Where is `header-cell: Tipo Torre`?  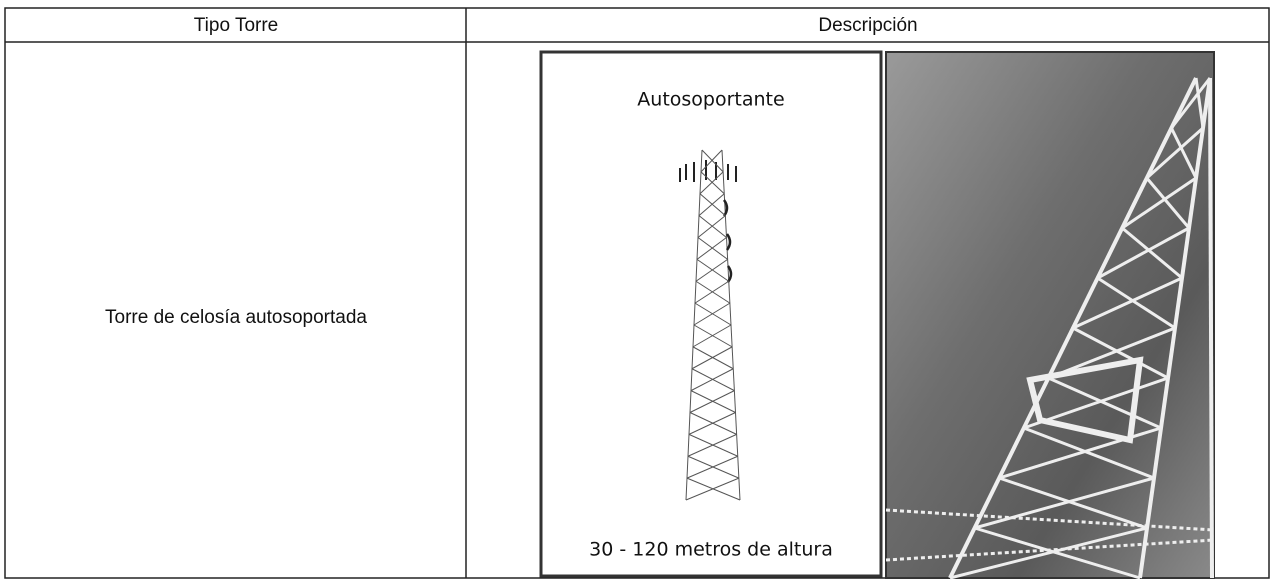
header-cell: Tipo Torre is located at coordinates (236, 25).